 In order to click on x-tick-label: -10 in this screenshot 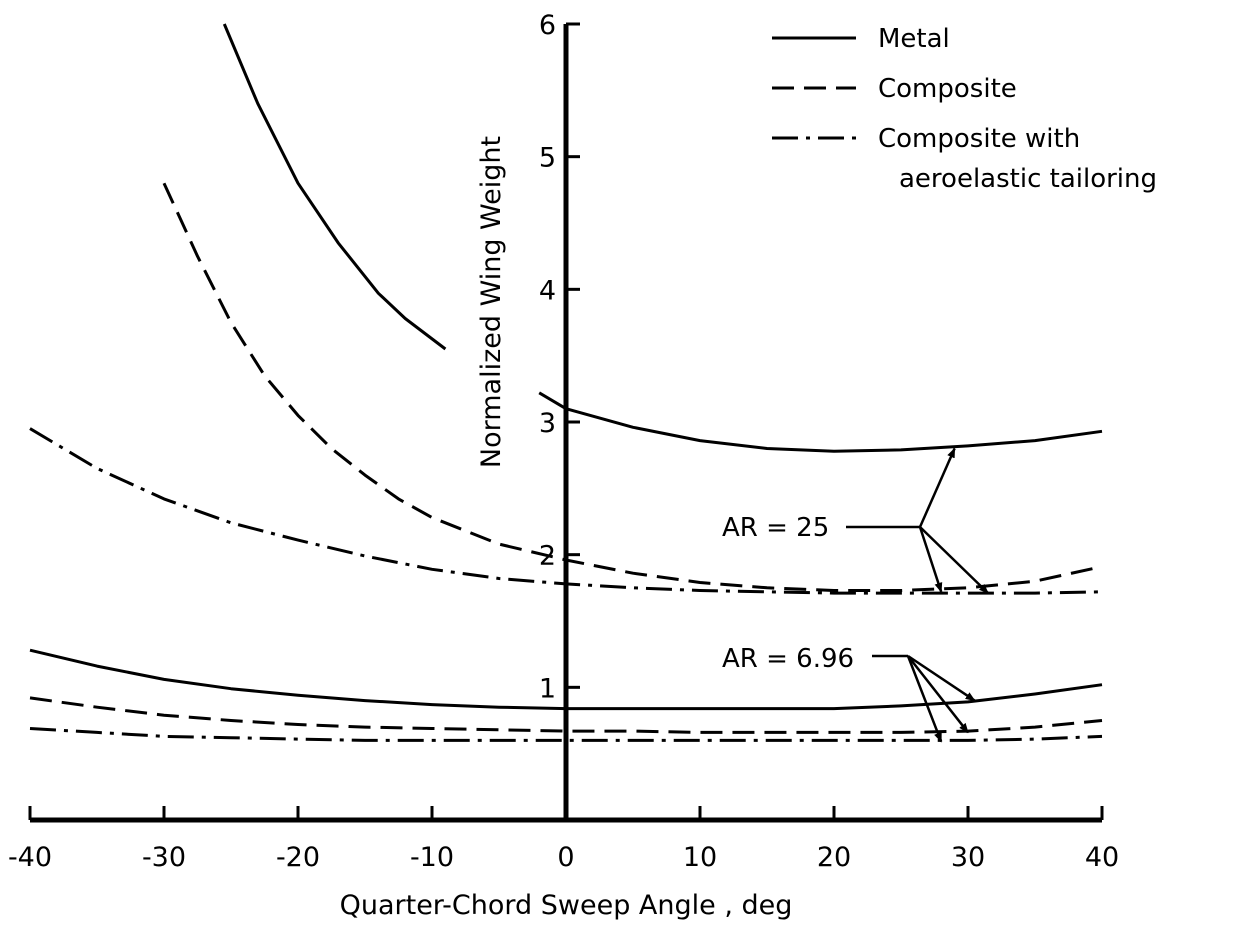, I will do `click(432, 857)`.